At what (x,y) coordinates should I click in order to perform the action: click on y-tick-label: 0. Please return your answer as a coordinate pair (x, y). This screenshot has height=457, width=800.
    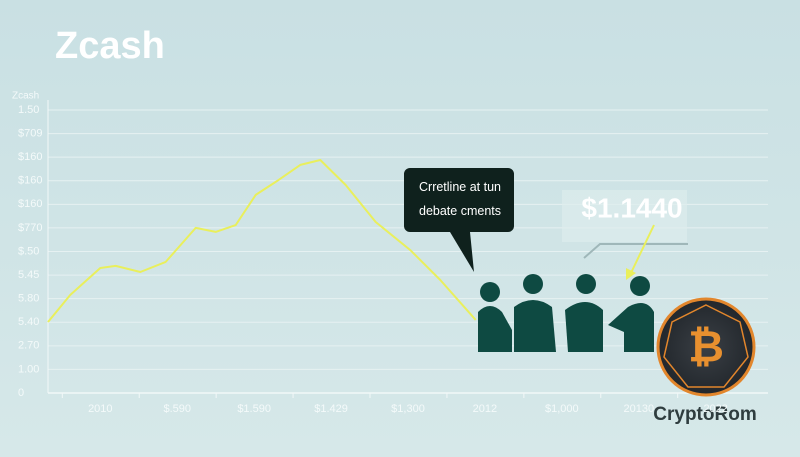
    Looking at the image, I should click on (21, 393).